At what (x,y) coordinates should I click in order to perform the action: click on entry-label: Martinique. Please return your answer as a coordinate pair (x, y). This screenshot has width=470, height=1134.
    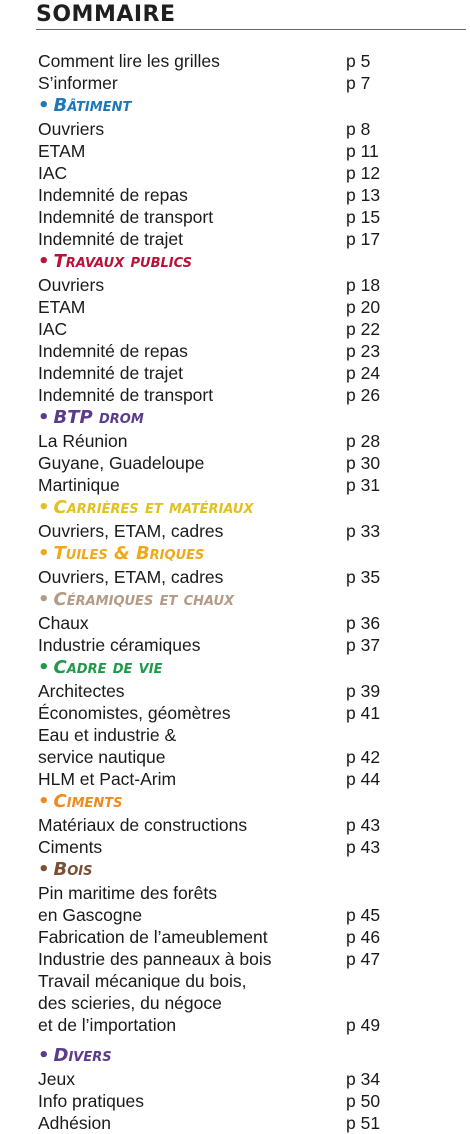
    Looking at the image, I should click on (79, 485).